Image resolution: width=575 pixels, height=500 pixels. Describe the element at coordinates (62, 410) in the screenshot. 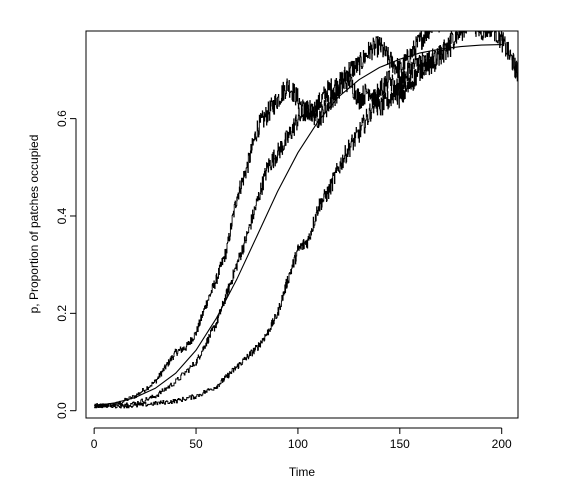

I see `y-tick-label: 0.0` at that location.